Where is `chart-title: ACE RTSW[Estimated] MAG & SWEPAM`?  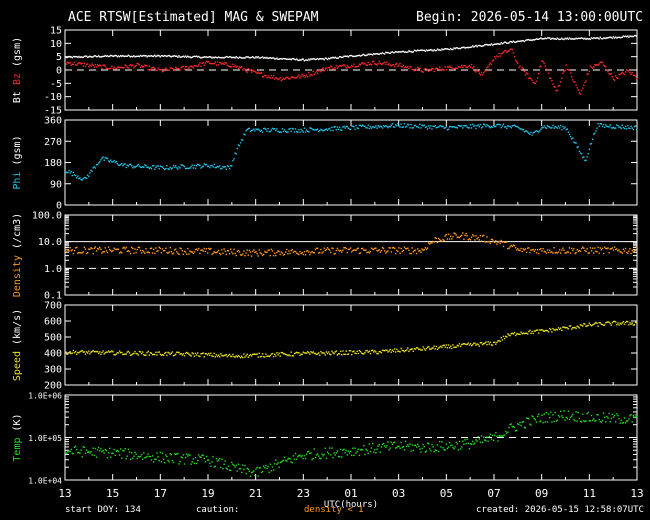 chart-title: ACE RTSW[Estimated] MAG & SWEPAM is located at coordinates (193, 17).